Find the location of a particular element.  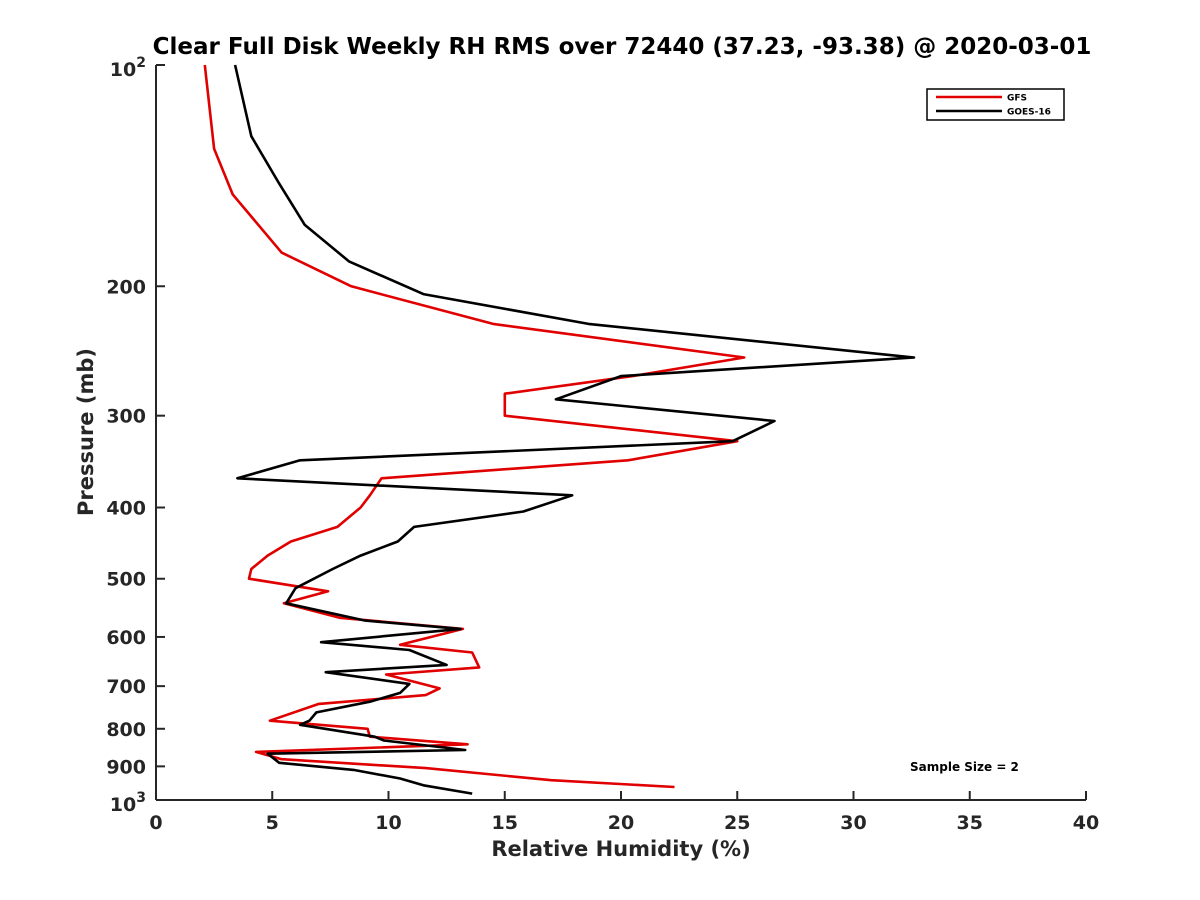

x-tick-label: 0 is located at coordinates (155, 823).